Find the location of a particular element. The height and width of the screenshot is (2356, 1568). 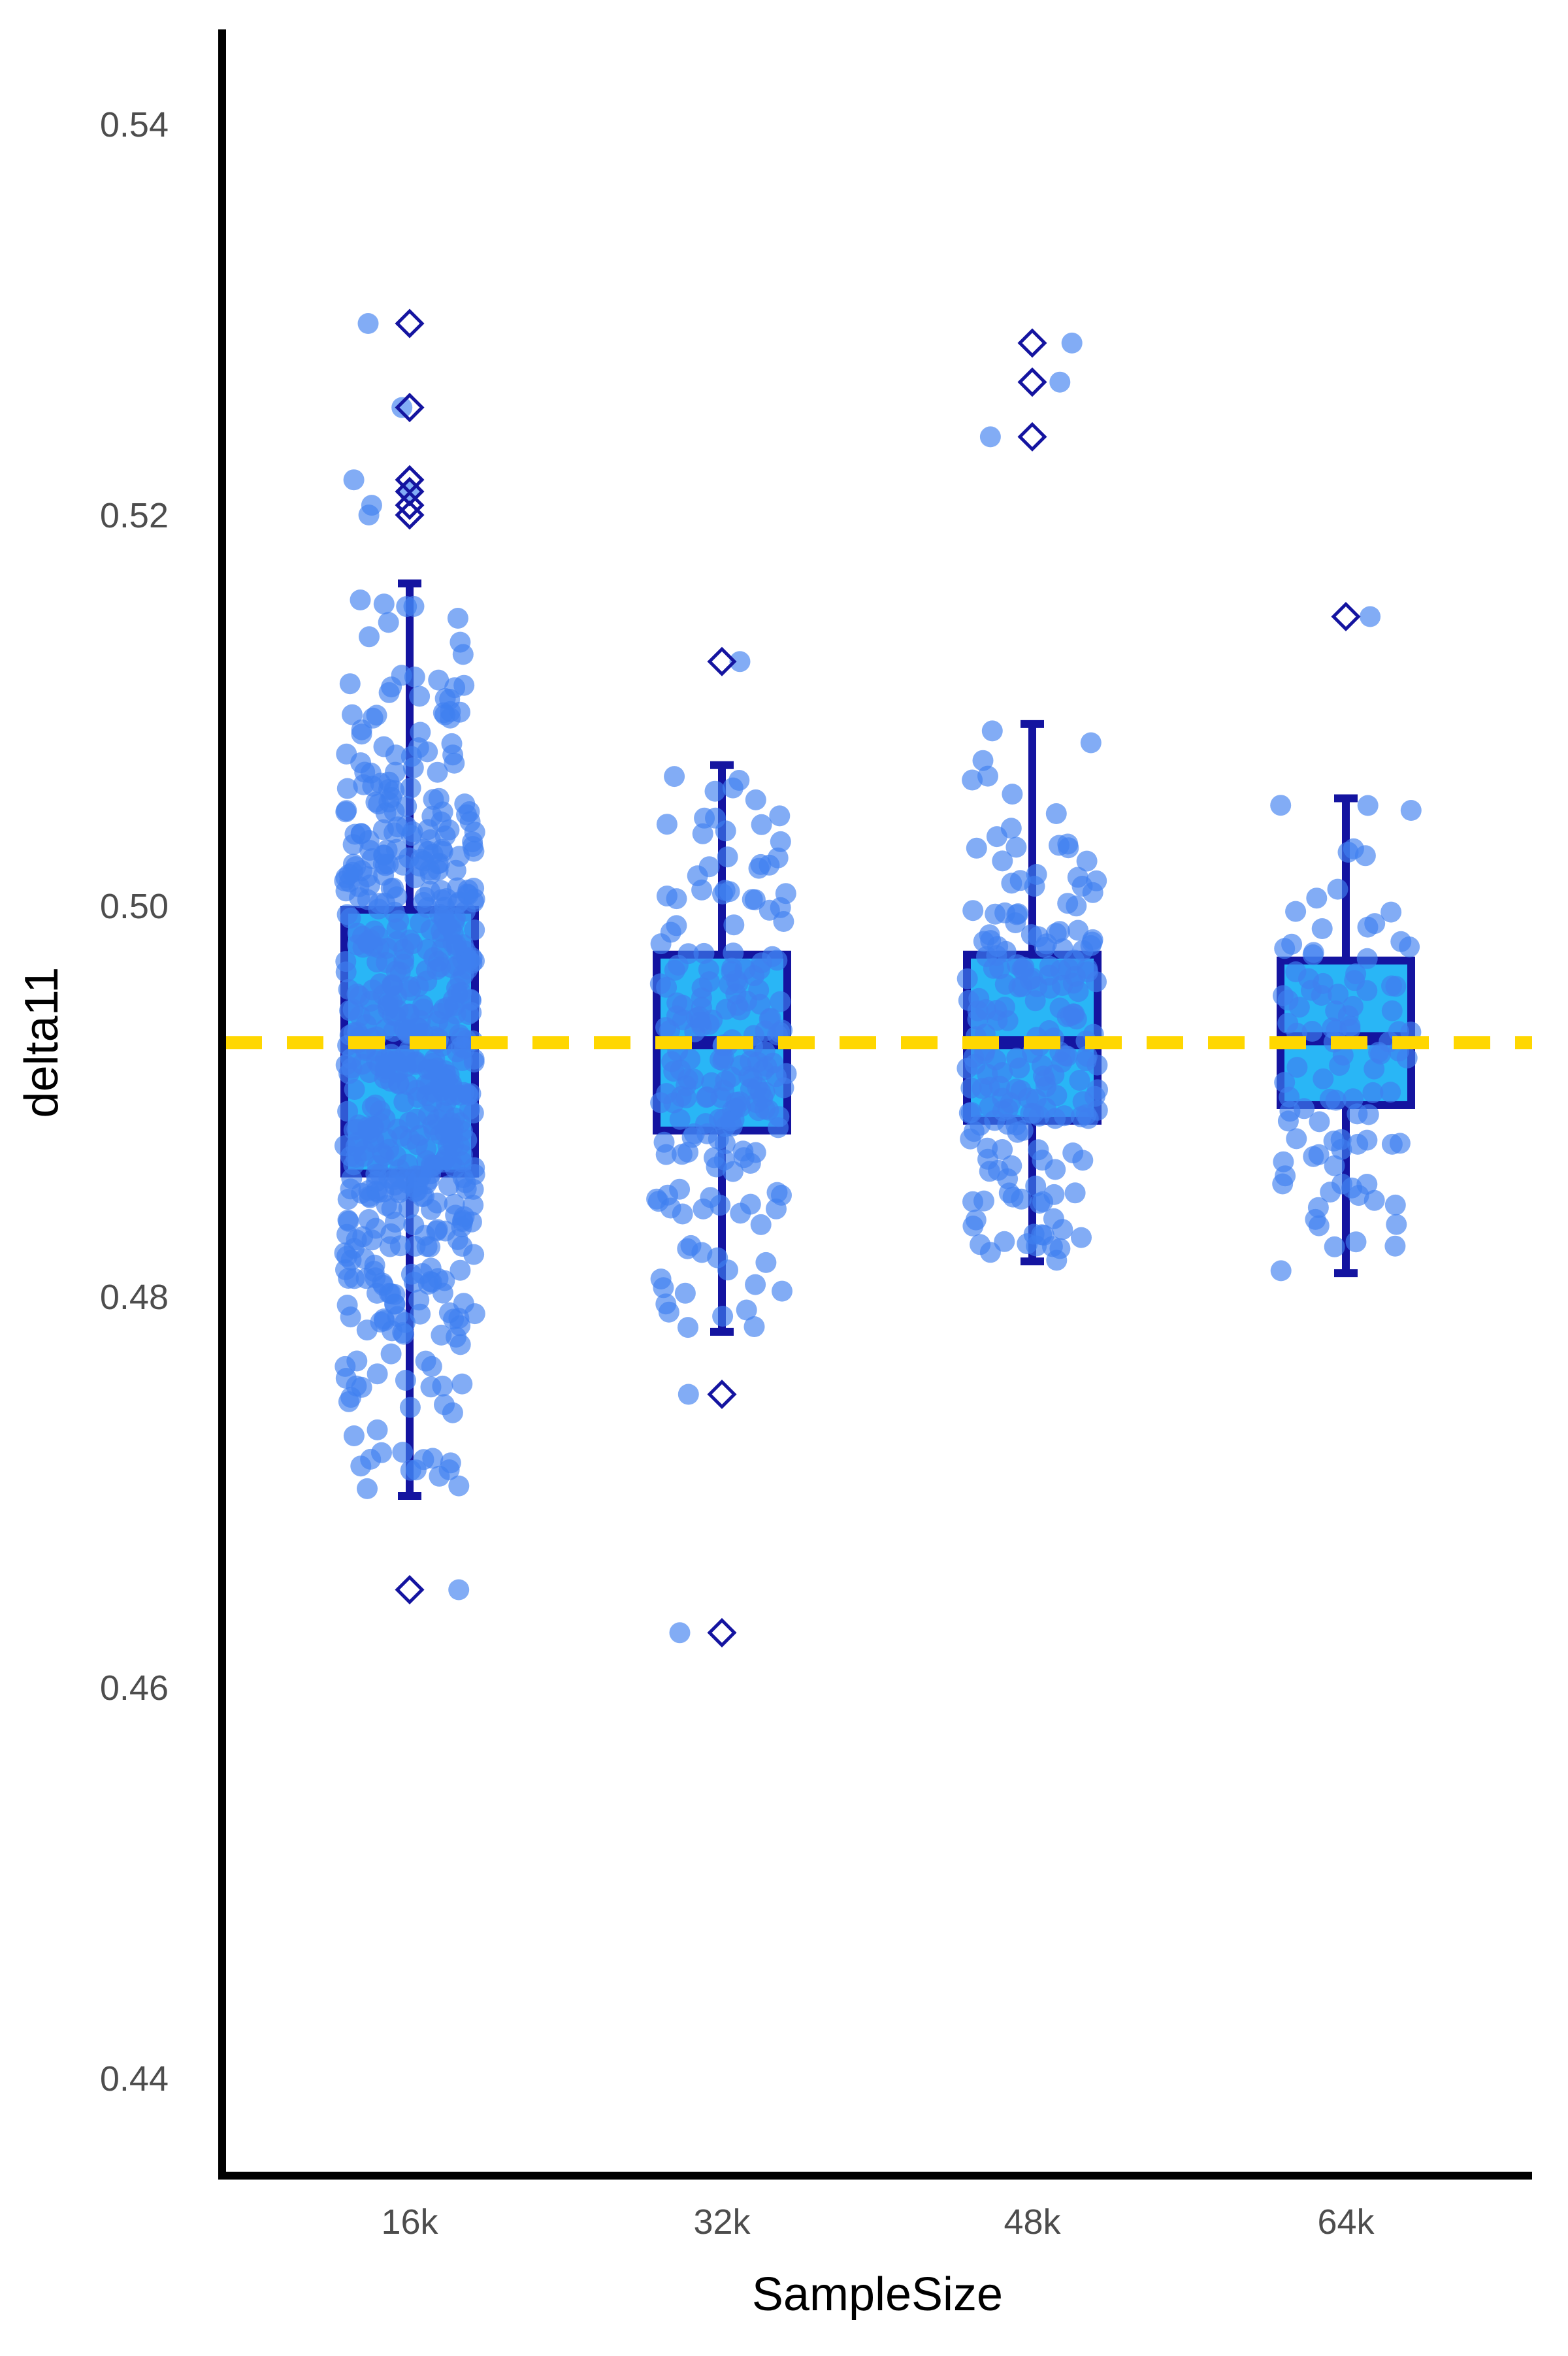

y-tick-label: 0.46 is located at coordinates (134, 1688).